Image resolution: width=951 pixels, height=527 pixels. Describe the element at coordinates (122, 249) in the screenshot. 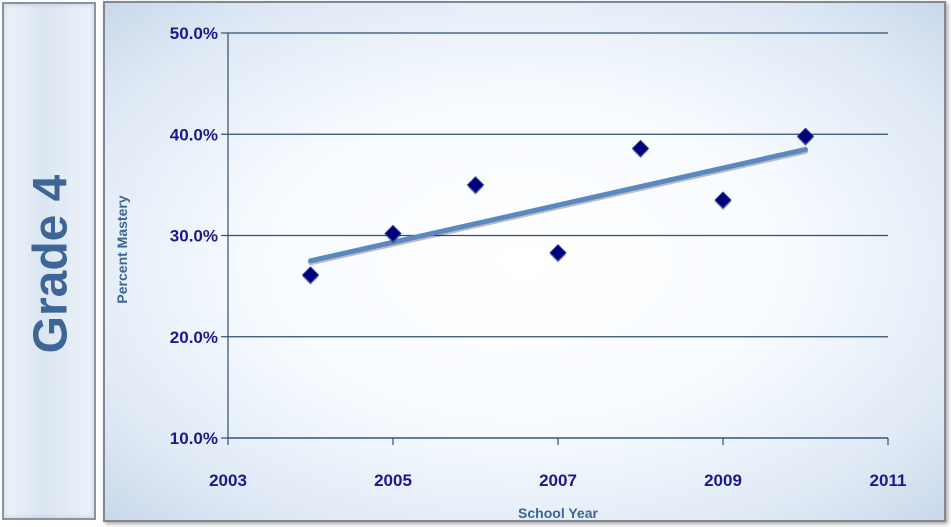

I see `y-axis-title: Percent Mastery` at that location.